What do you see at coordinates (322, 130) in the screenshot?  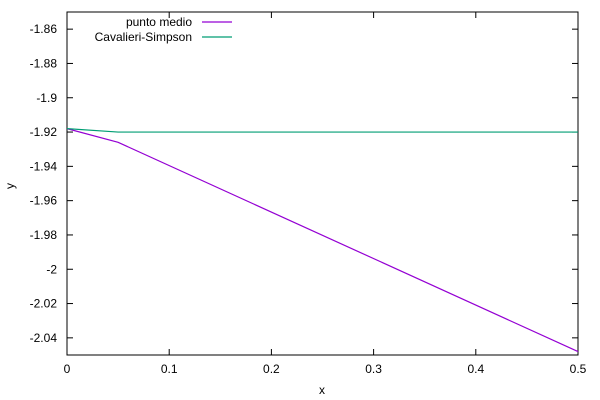 I see `series-line` at bounding box center [322, 130].